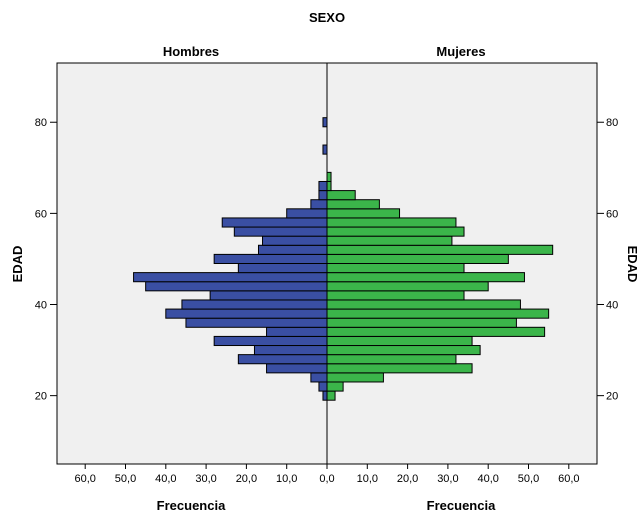  Describe the element at coordinates (447, 479) in the screenshot. I see `x-tick-label-mujeres: 30,0` at that location.